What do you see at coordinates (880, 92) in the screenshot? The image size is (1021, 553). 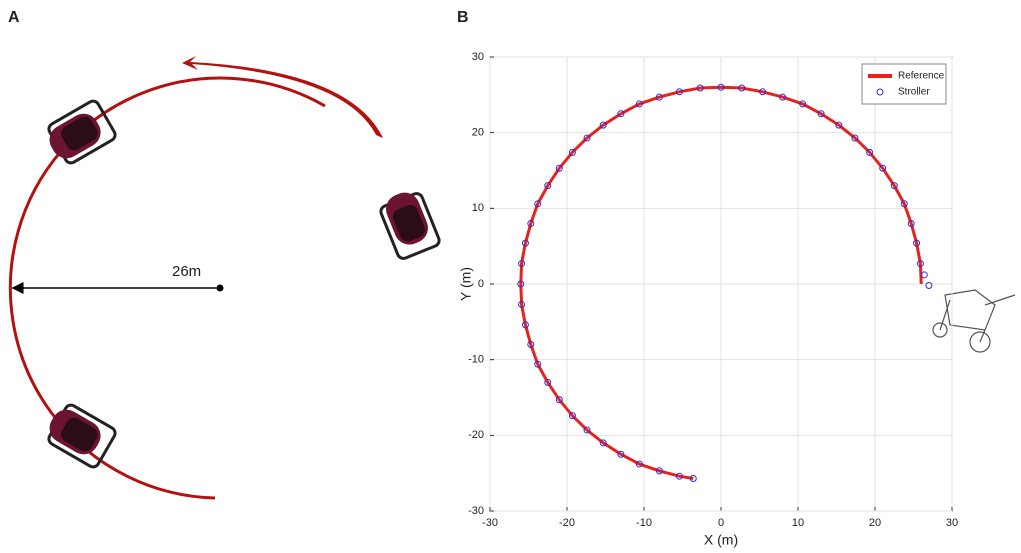 I see `legend-swatch` at bounding box center [880, 92].